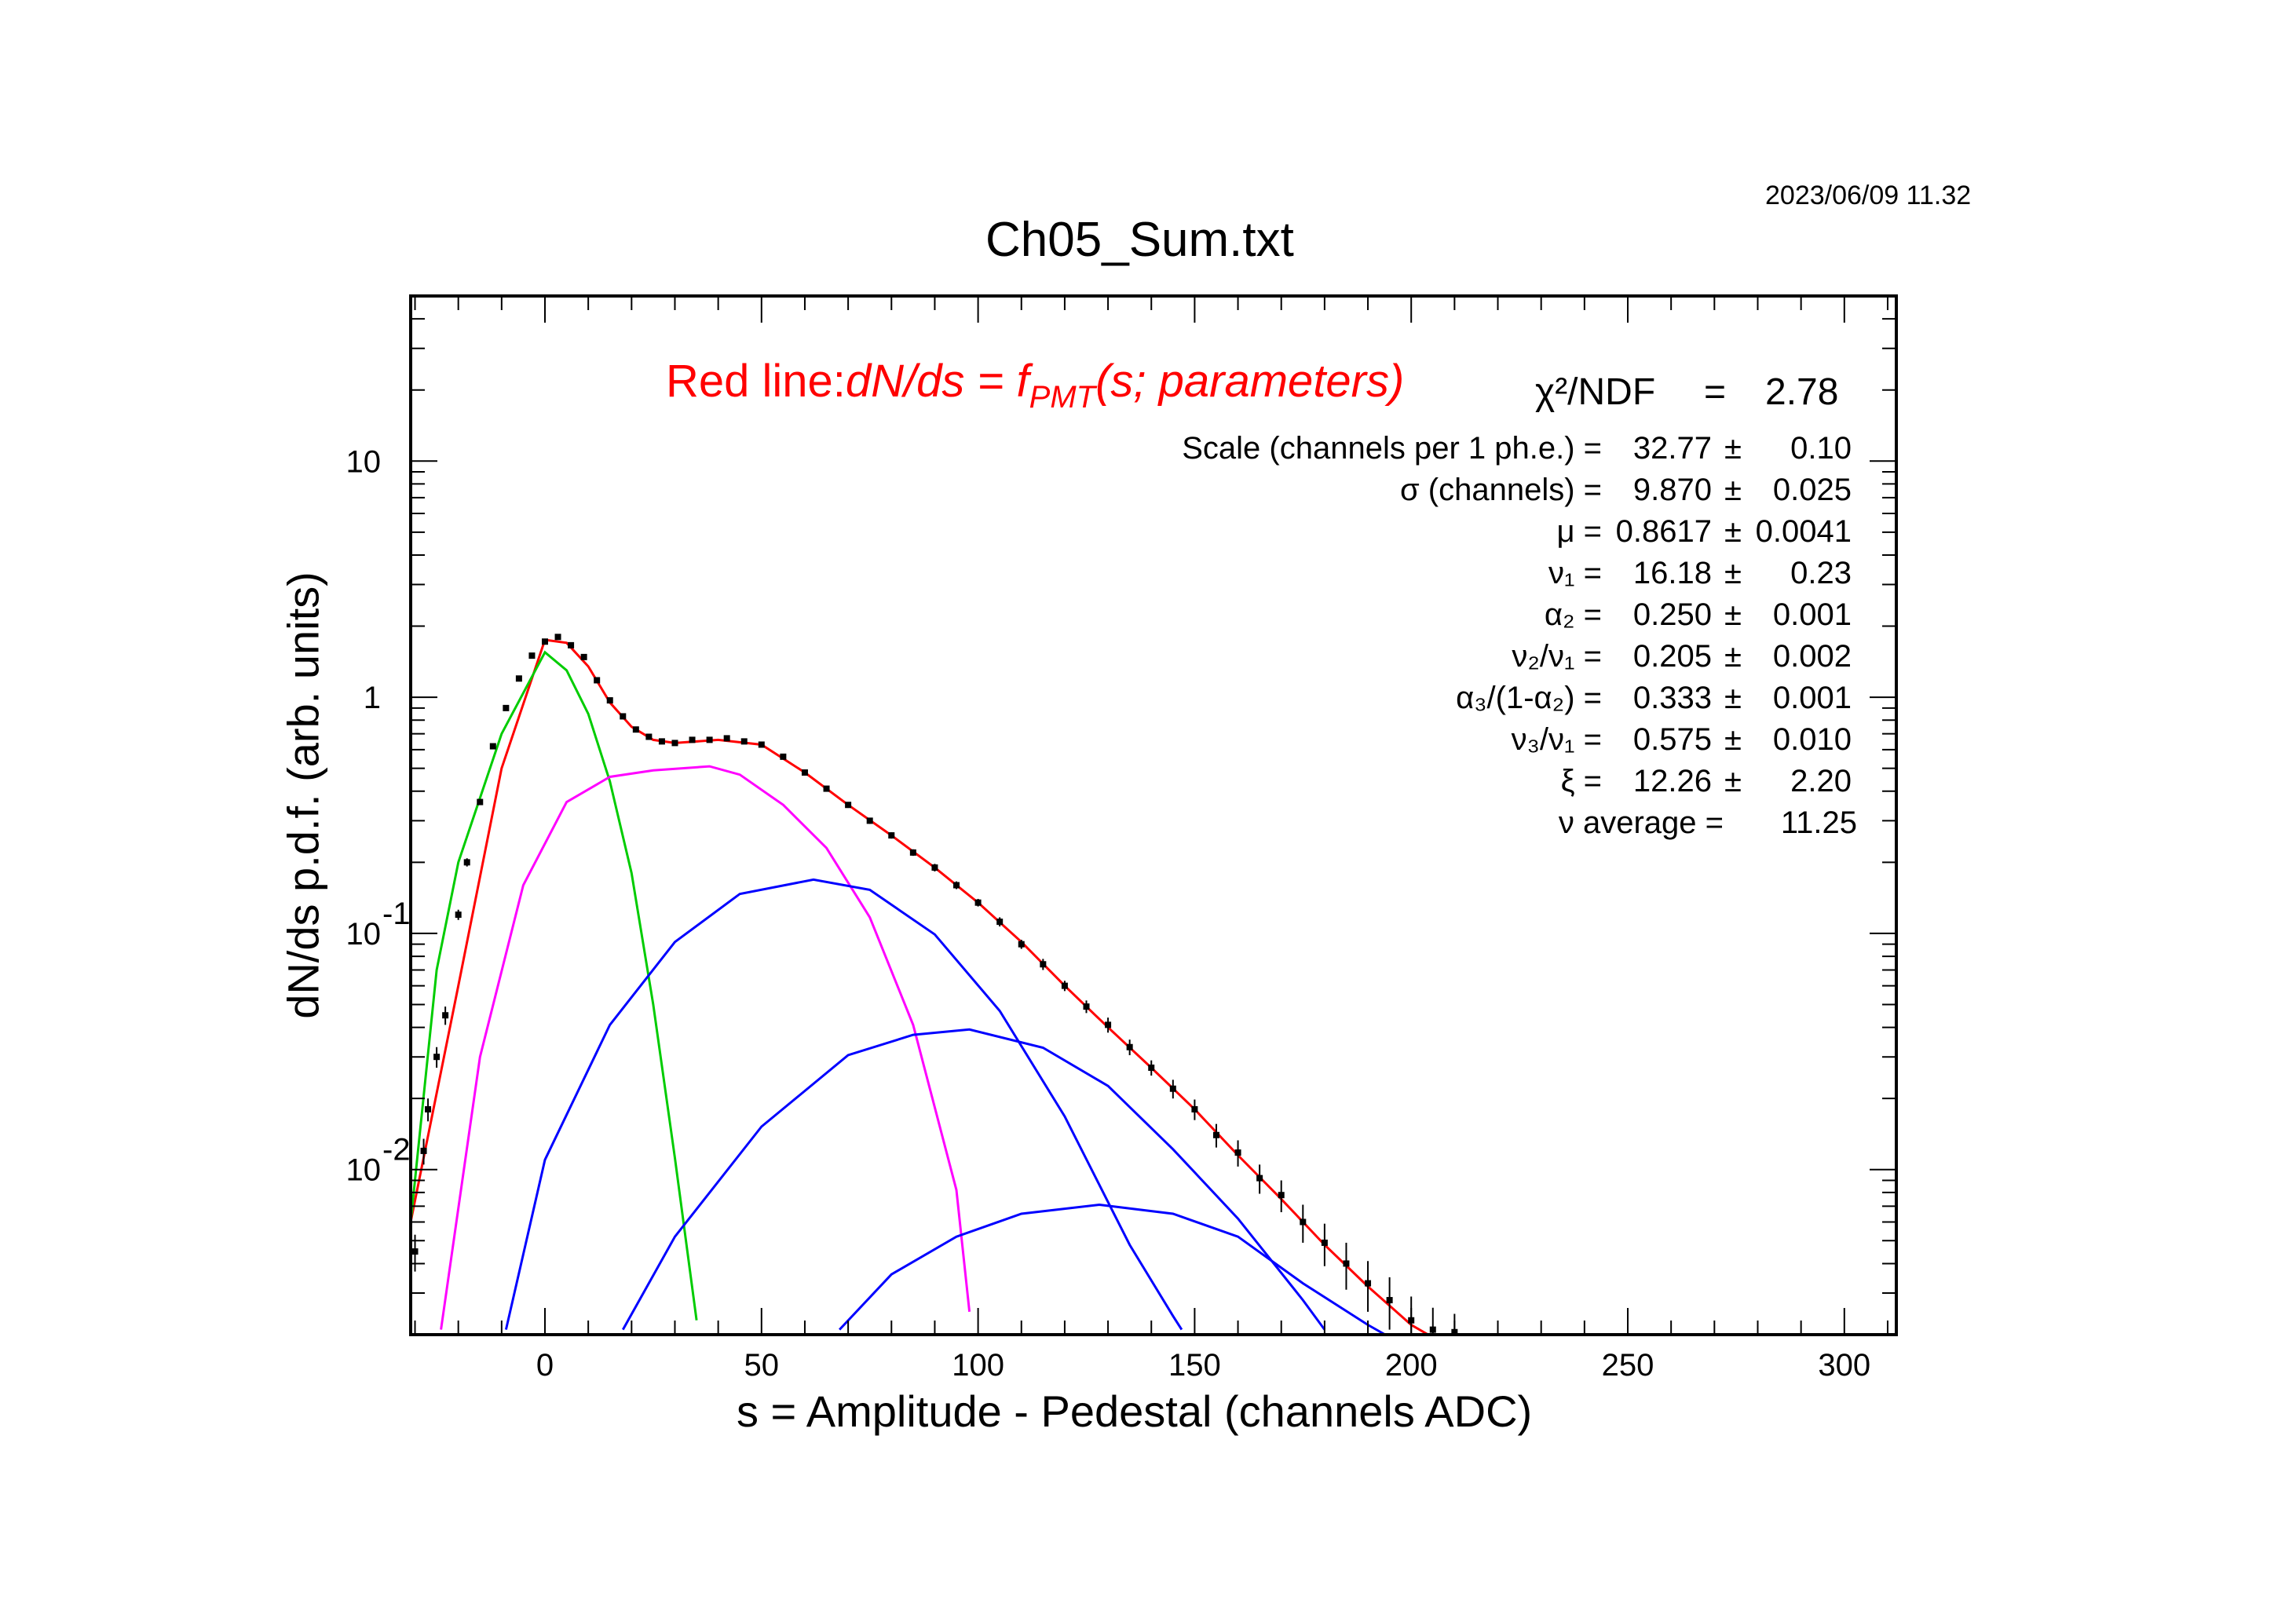  Describe the element at coordinates (1813, 656) in the screenshot. I see `param-error: 0.002` at that location.